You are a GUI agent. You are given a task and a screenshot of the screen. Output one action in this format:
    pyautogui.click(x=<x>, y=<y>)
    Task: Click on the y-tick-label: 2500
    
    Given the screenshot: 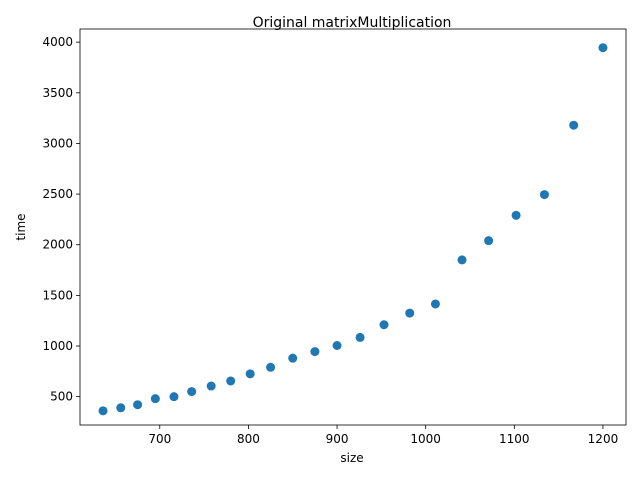 What is the action you would take?
    pyautogui.click(x=57, y=194)
    